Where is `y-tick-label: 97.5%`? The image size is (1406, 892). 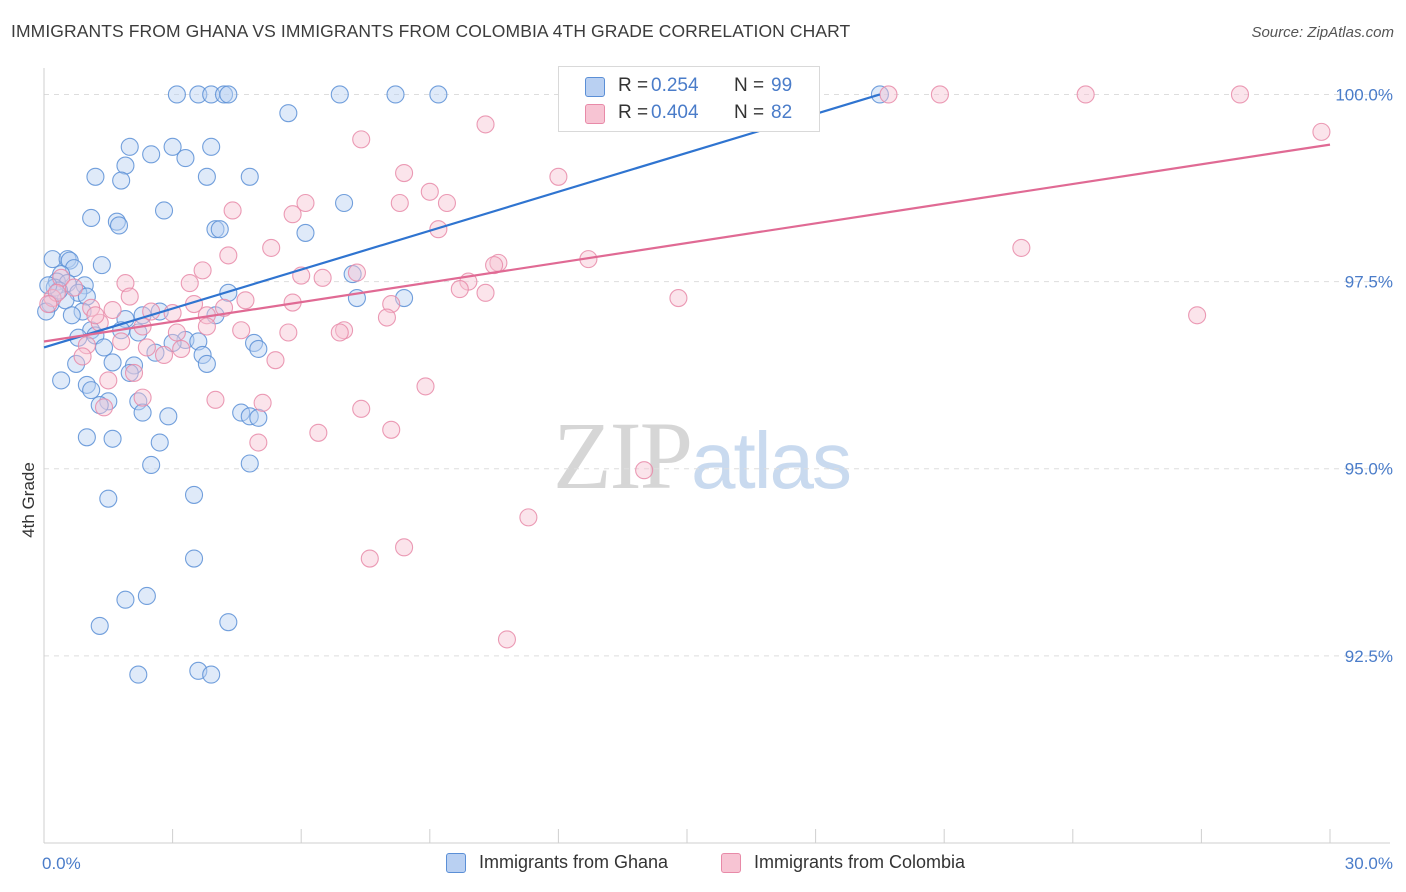 y-tick-label: 97.5% is located at coordinates (1369, 282).